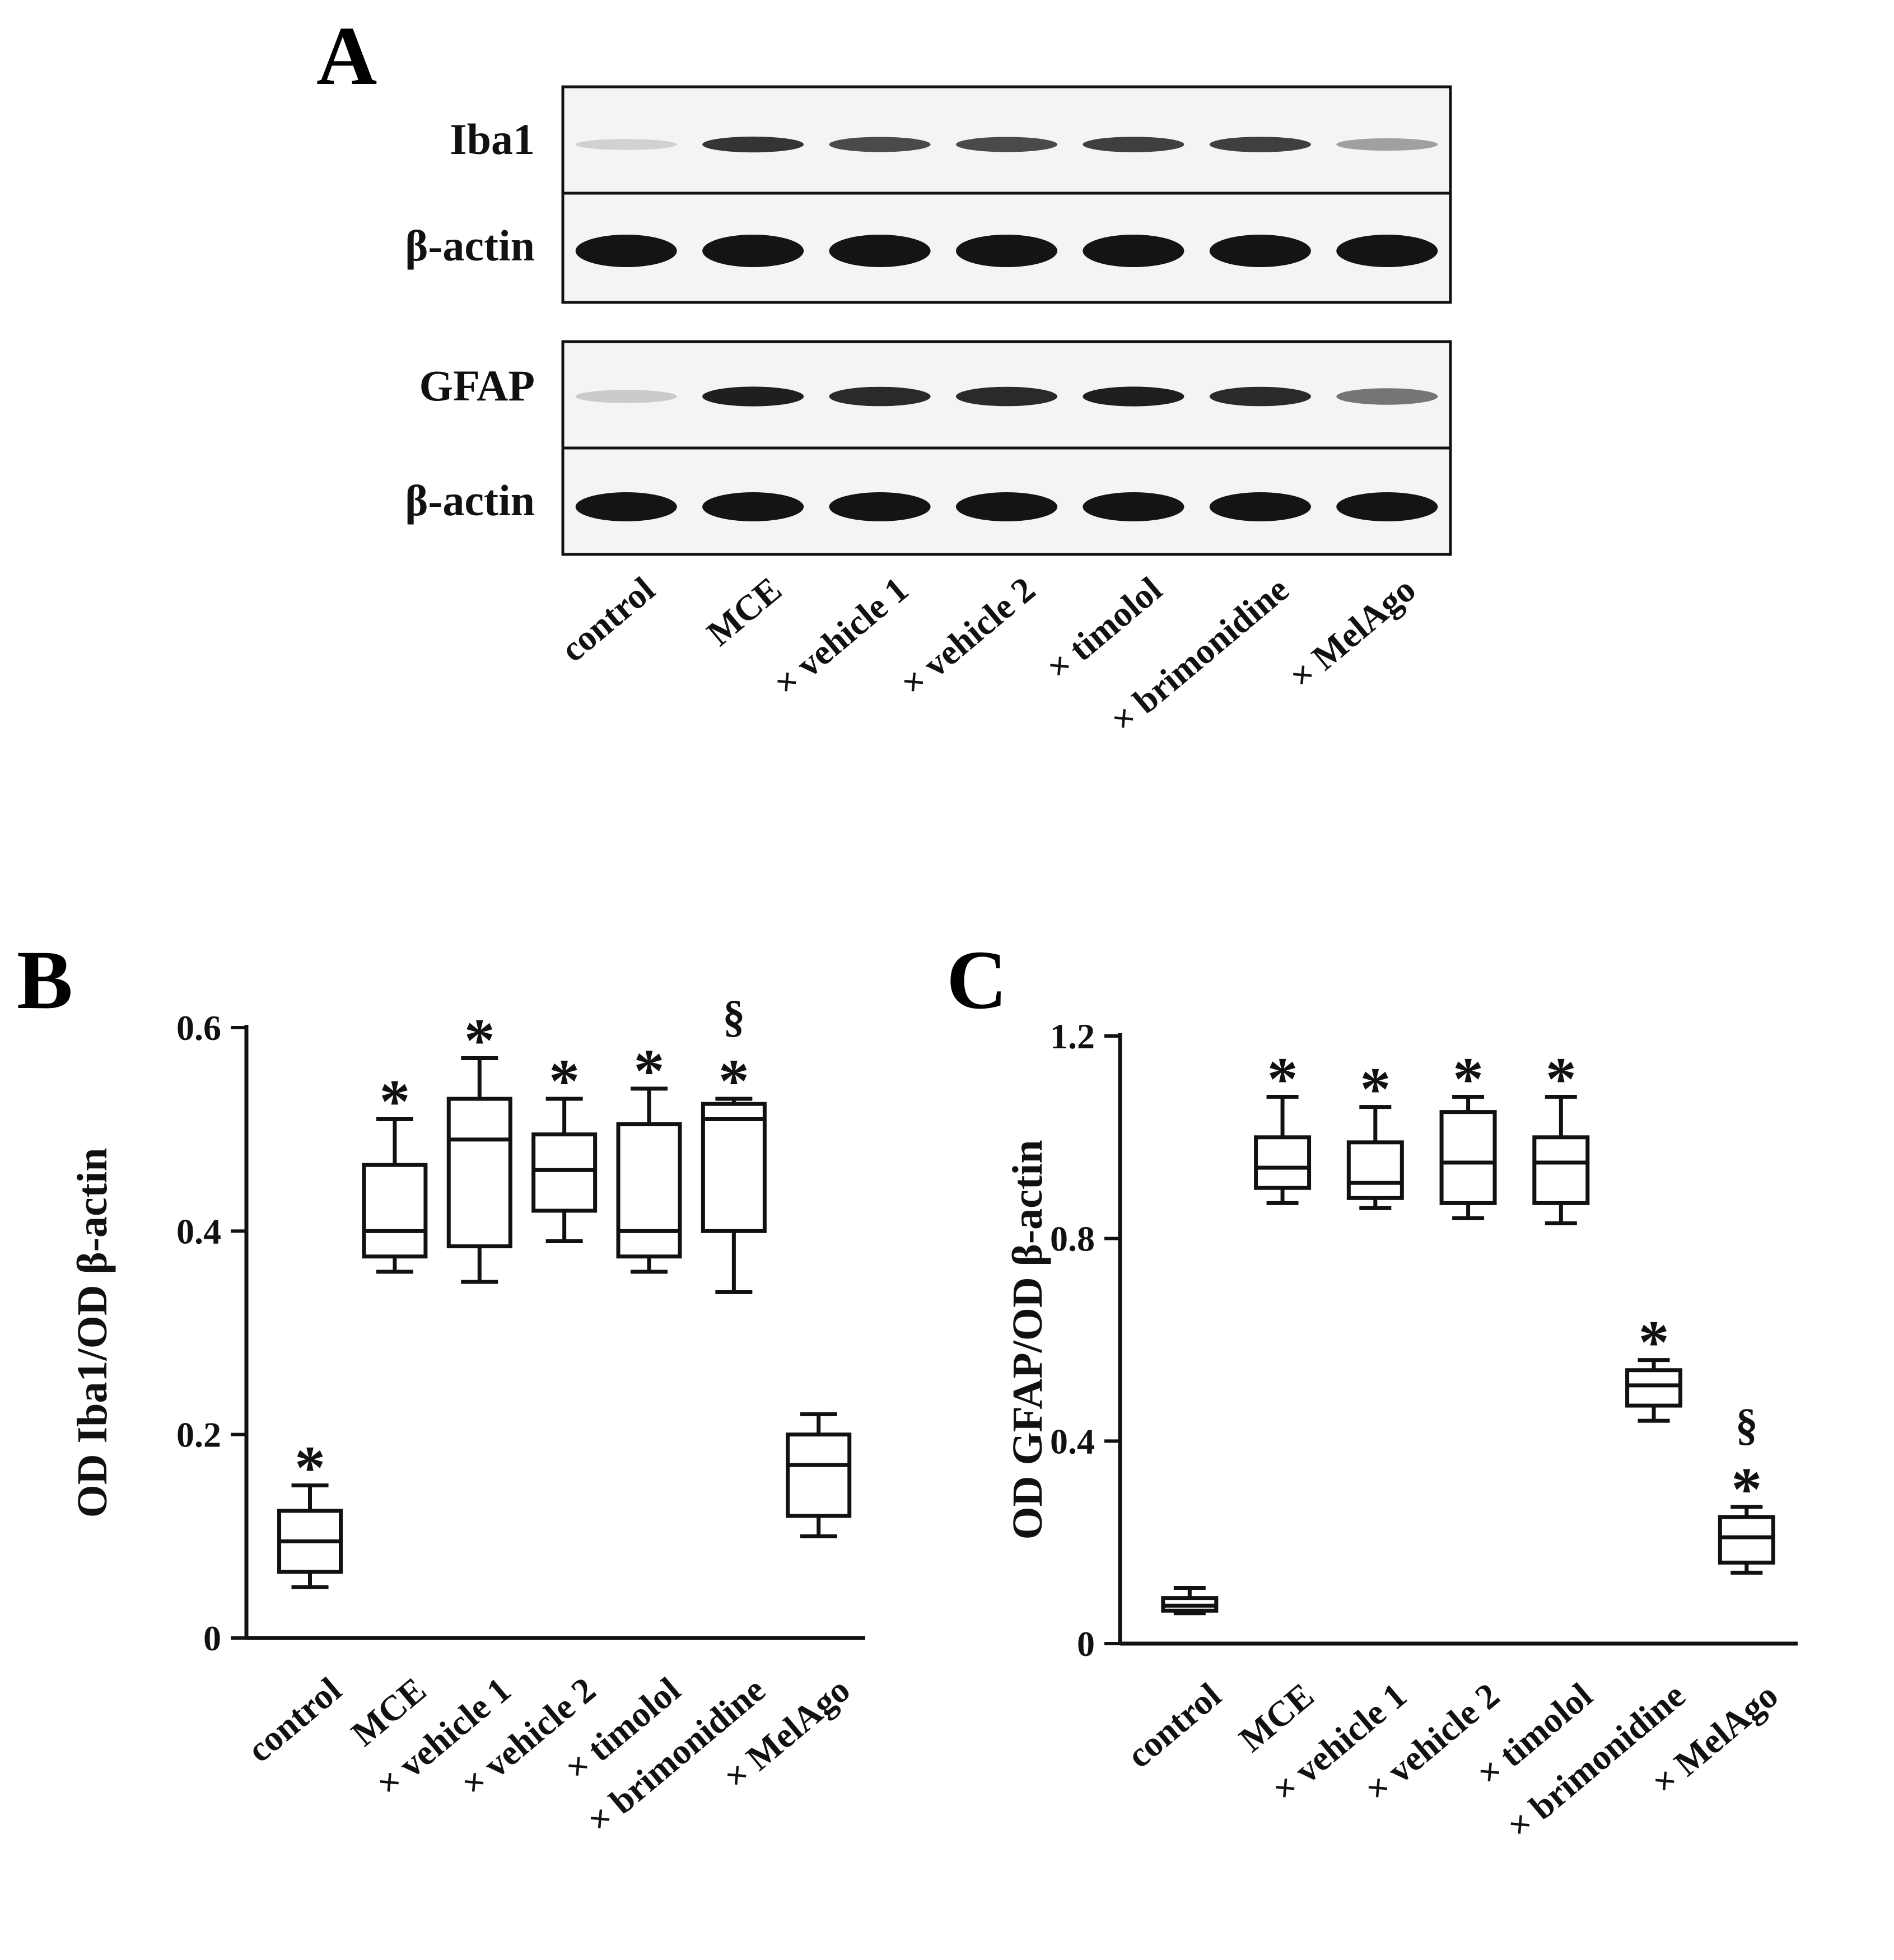 This screenshot has width=1894, height=1960. Describe the element at coordinates (977, 980) in the screenshot. I see `panel-c-letter: C` at that location.